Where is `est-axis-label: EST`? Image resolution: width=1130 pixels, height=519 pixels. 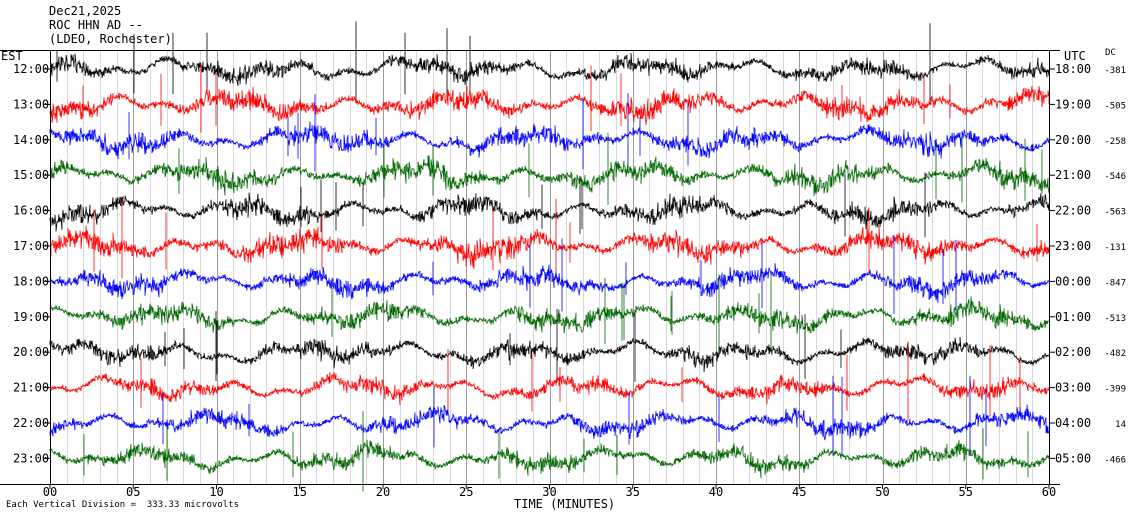 est-axis-label: EST is located at coordinates (12, 56).